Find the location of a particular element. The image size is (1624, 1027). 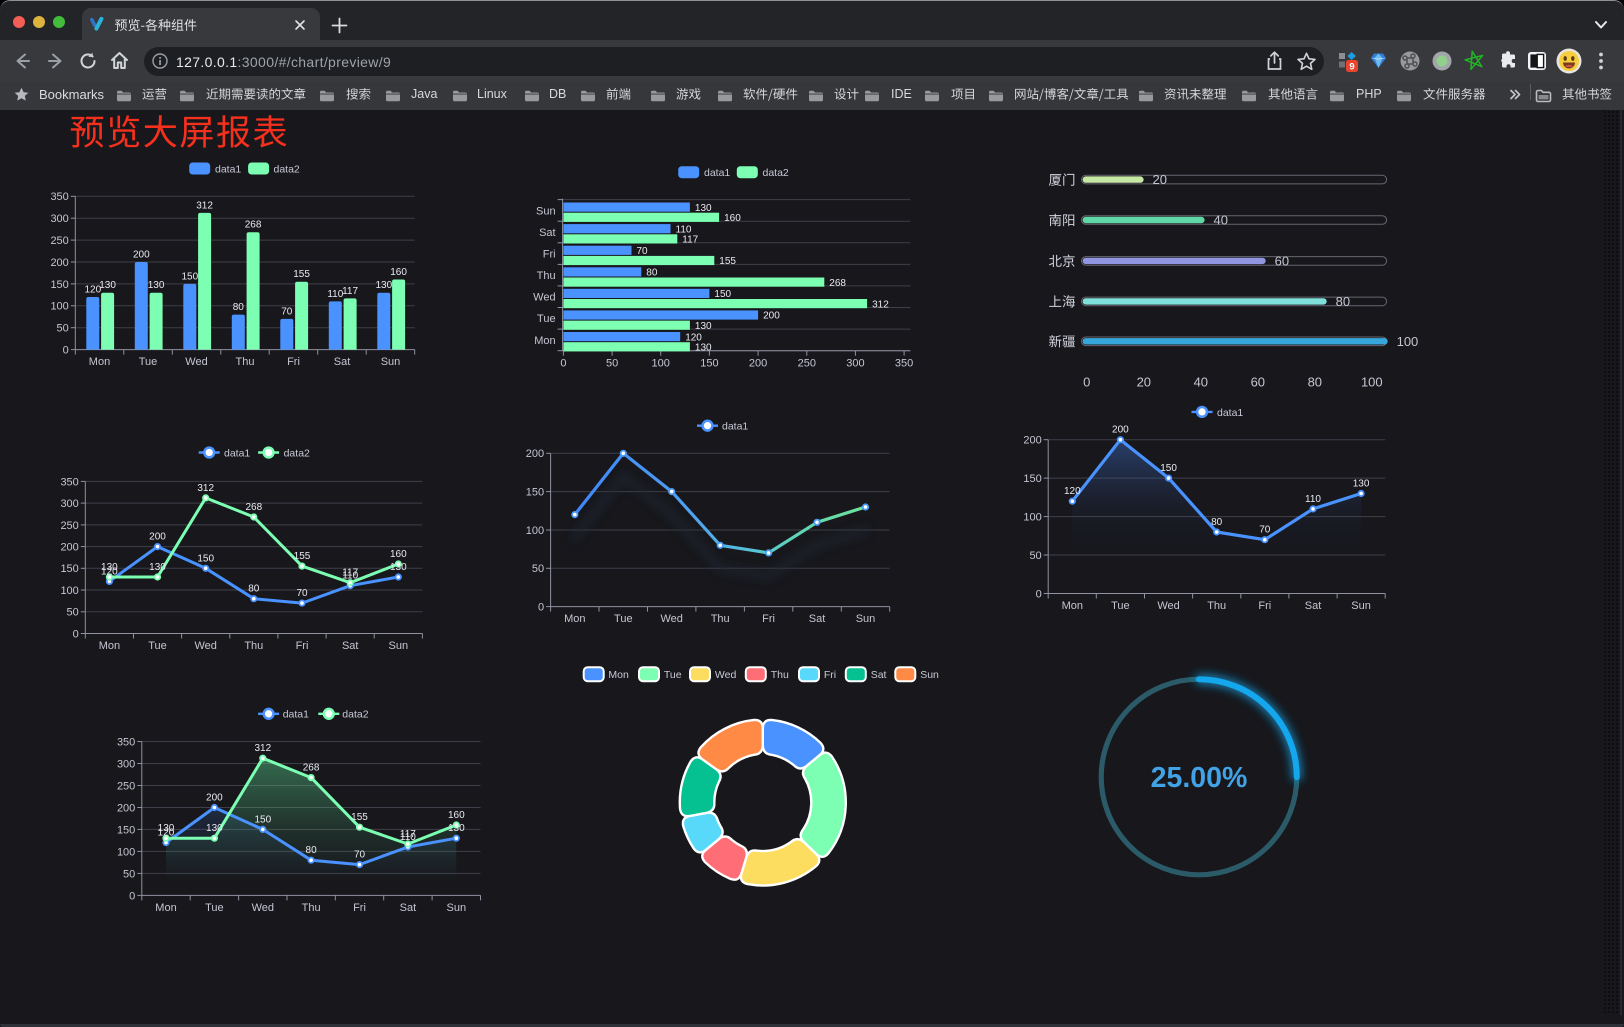

svg-text: 20 is located at coordinates (1144, 381).